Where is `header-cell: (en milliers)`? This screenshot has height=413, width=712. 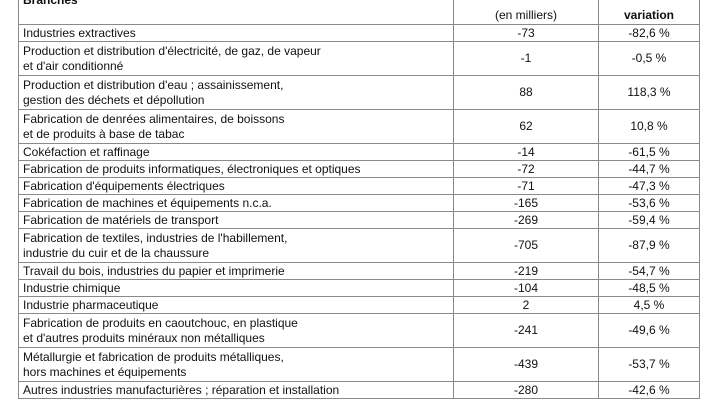
header-cell: (en milliers) is located at coordinates (526, 12).